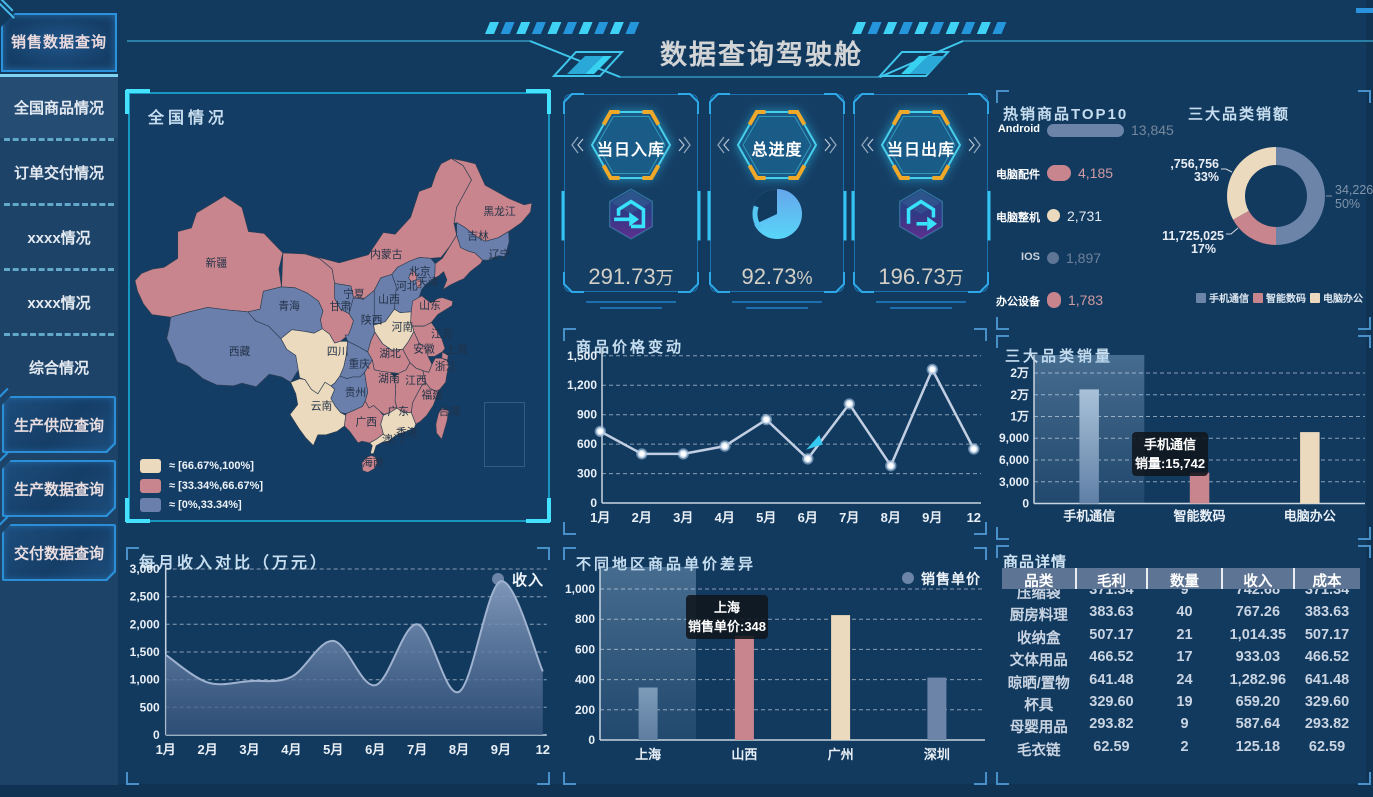 This screenshot has height=797, width=1373. Describe the element at coordinates (341, 306) in the screenshot. I see `svg-text: 甘肃` at that location.